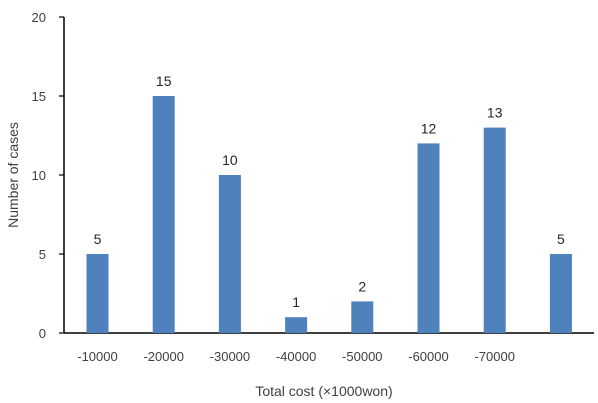 The height and width of the screenshot is (403, 598). I want to click on x-tick-label: -30000, so click(230, 356).